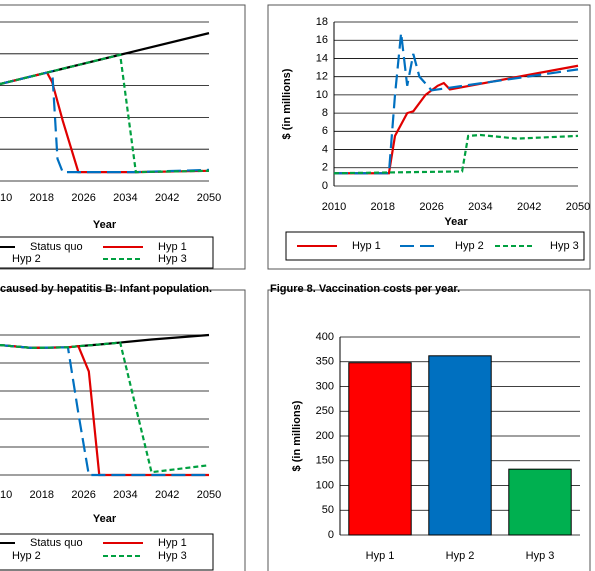 The image size is (595, 571). I want to click on y-tick-label: 400, so click(325, 337).